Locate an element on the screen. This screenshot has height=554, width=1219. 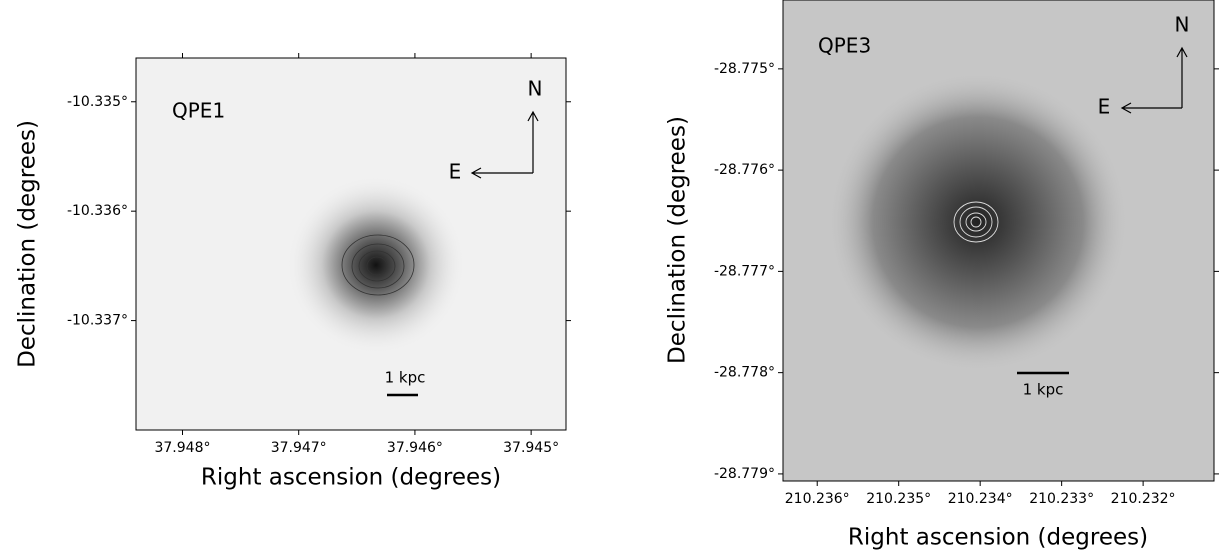
x-tick-label: 37.946° is located at coordinates (415, 448).